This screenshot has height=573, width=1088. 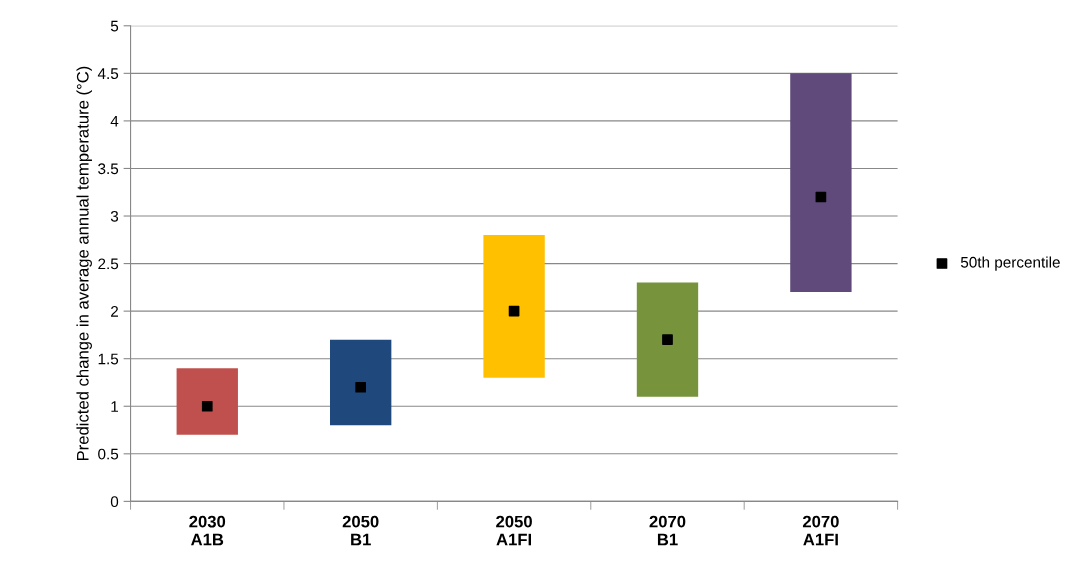 I want to click on x-tick-label: 2070 B1, so click(x=667, y=530).